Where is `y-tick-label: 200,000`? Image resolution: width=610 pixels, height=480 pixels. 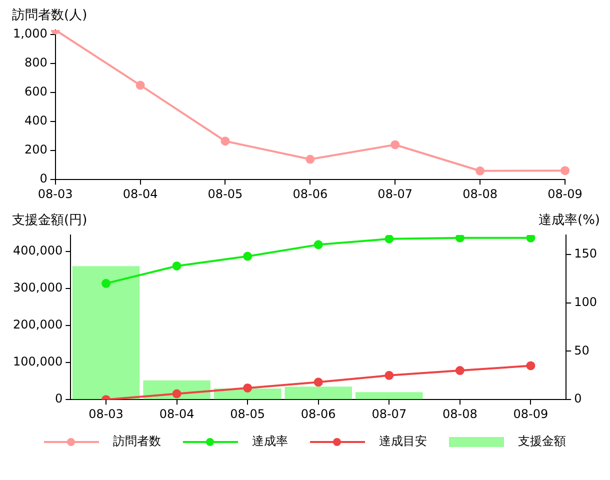 y-tick-label: 200,000 is located at coordinates (38, 325).